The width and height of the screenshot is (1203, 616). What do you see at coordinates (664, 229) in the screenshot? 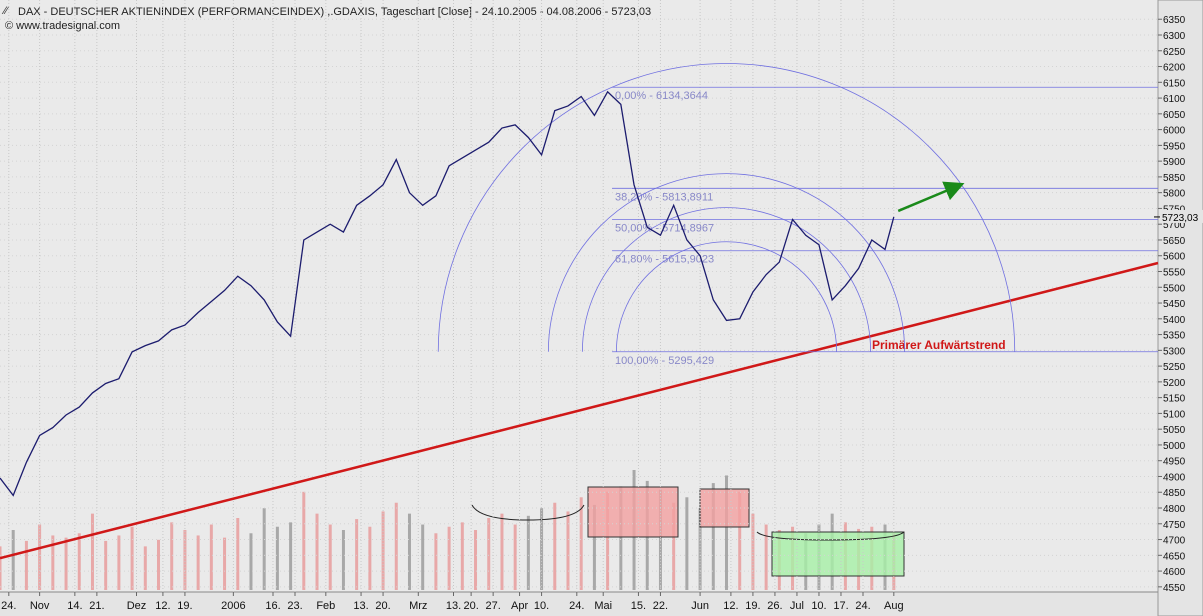
I see `fib-label: 50,00% - 5714,8967` at bounding box center [664, 229].